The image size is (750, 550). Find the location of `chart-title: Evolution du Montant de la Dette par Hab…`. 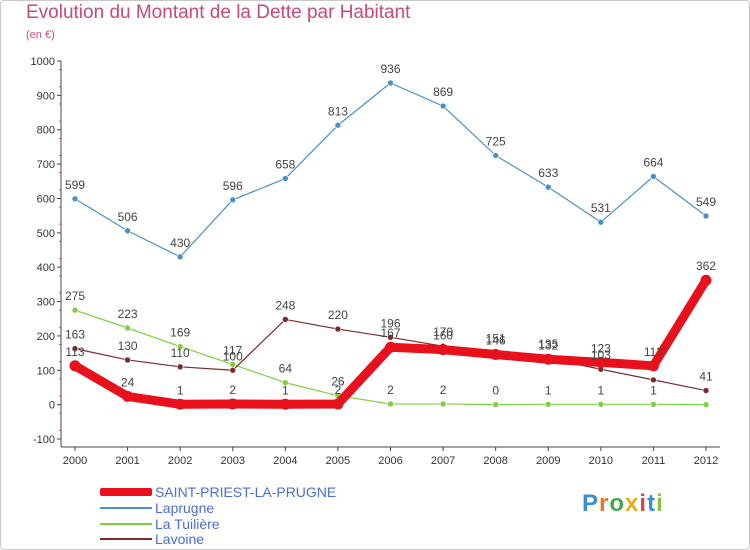

chart-title: Evolution du Montant de la Dette par Hab… is located at coordinates (218, 12).